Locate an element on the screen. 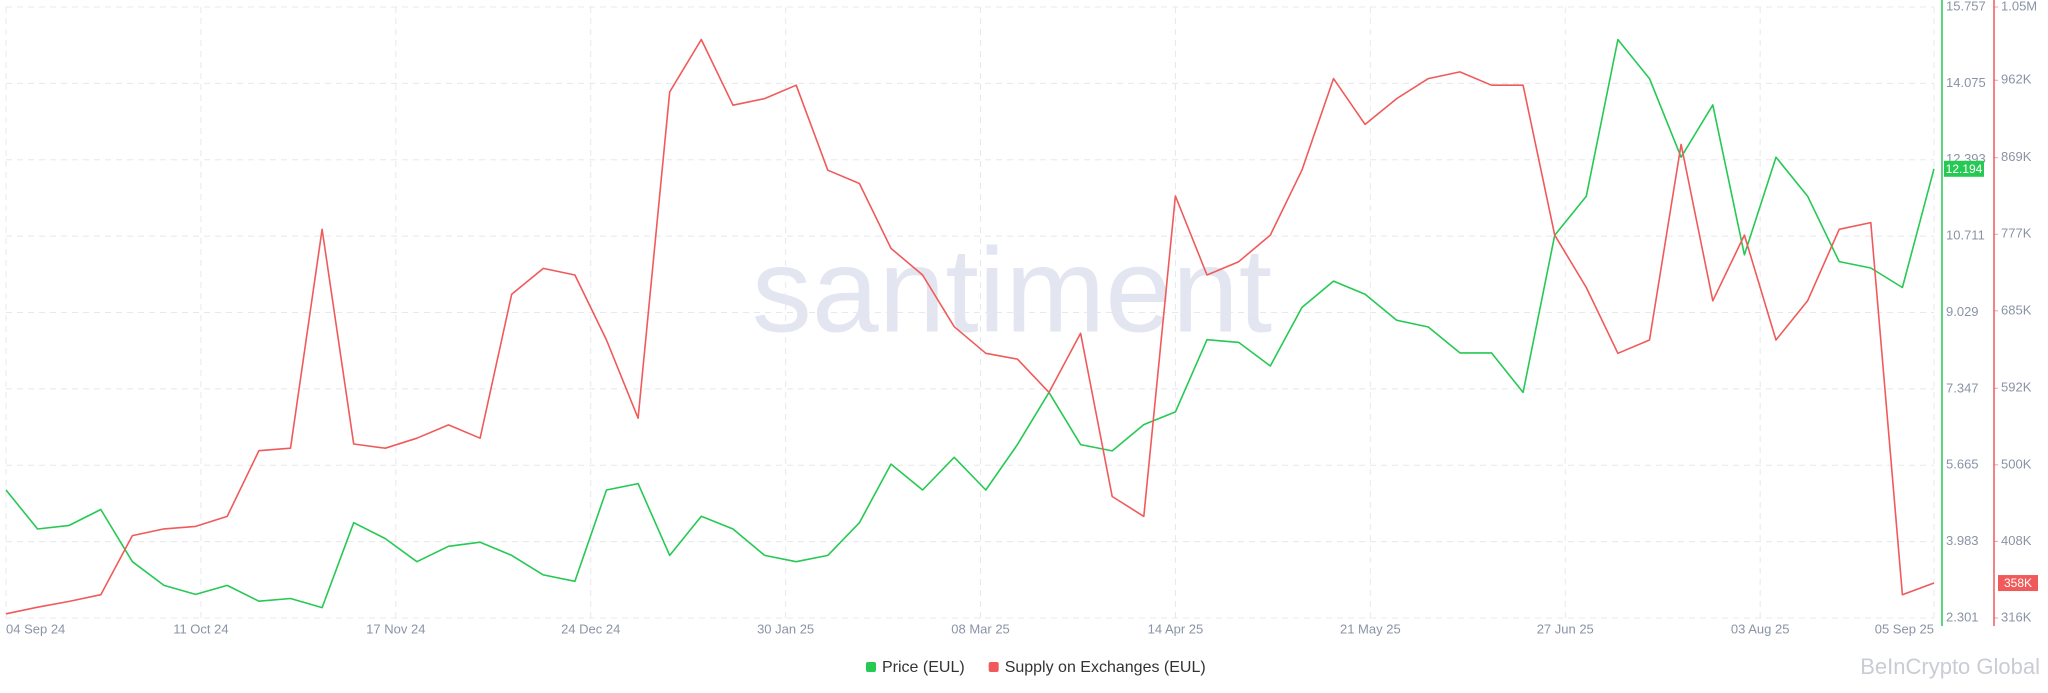 Image resolution: width=2048 pixels, height=693 pixels. x-tick-label: 05 Sep 25 is located at coordinates (1904, 628).